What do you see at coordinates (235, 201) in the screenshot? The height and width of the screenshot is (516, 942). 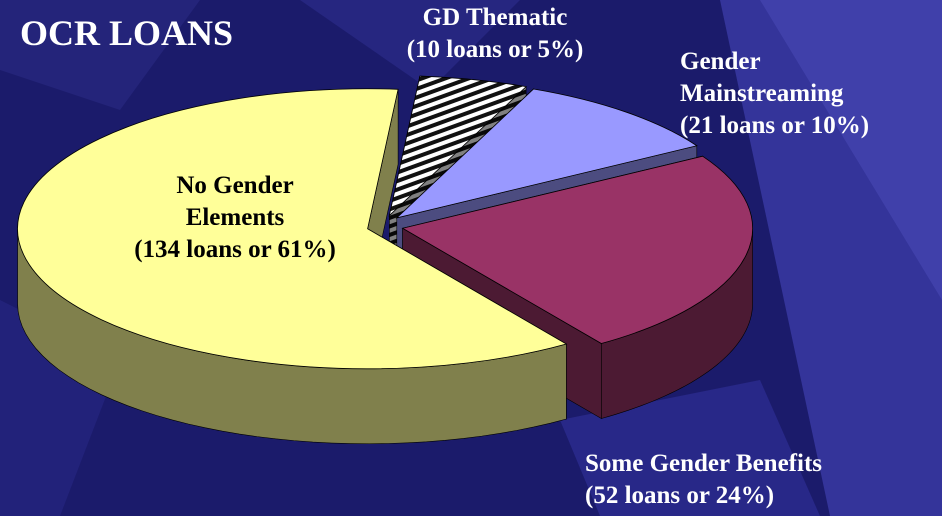 I see `category-label: No Gender Elements` at bounding box center [235, 201].